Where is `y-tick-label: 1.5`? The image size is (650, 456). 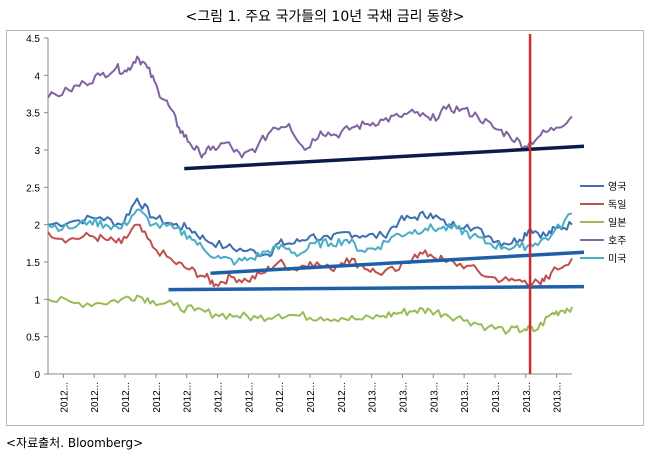 y-tick-label: 1.5 is located at coordinates (33, 263).